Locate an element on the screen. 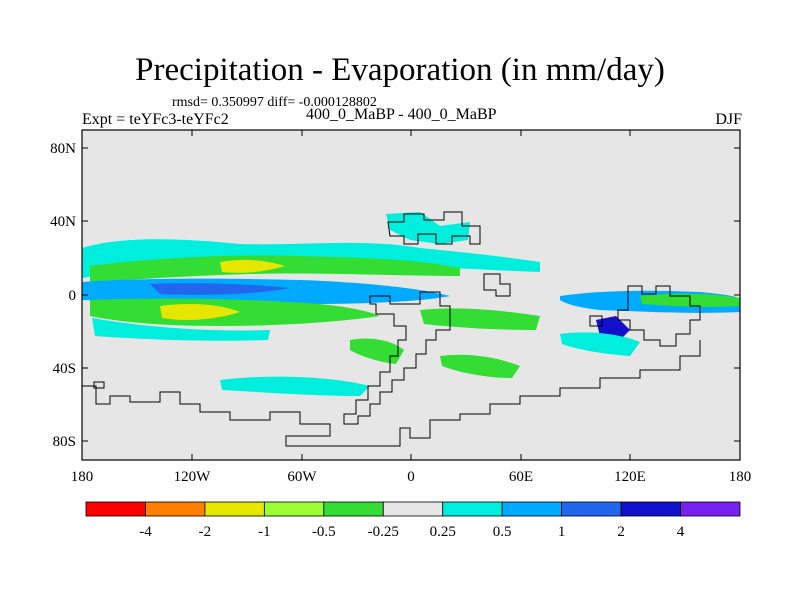  experiment-label: Expt = teYFc3-teYFc2 is located at coordinates (155, 119).